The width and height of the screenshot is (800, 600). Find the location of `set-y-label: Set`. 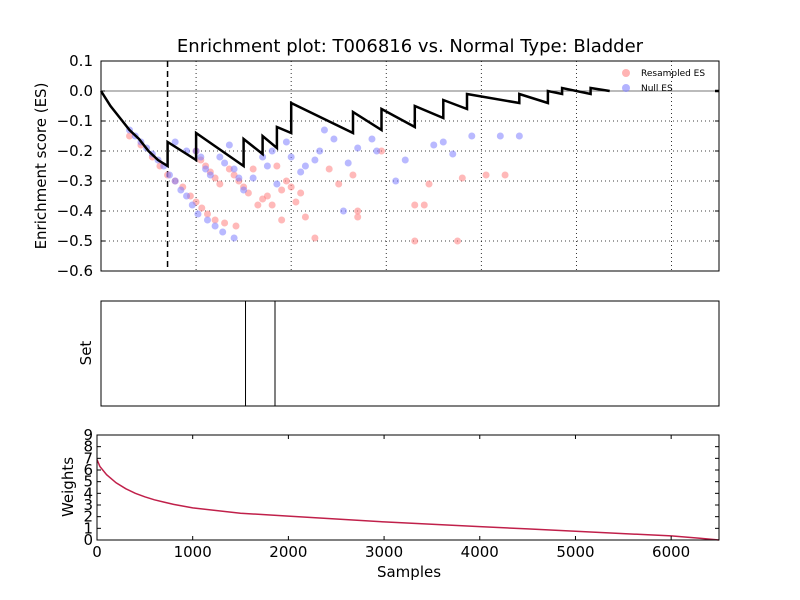

set-y-label: Set is located at coordinates (86, 353).